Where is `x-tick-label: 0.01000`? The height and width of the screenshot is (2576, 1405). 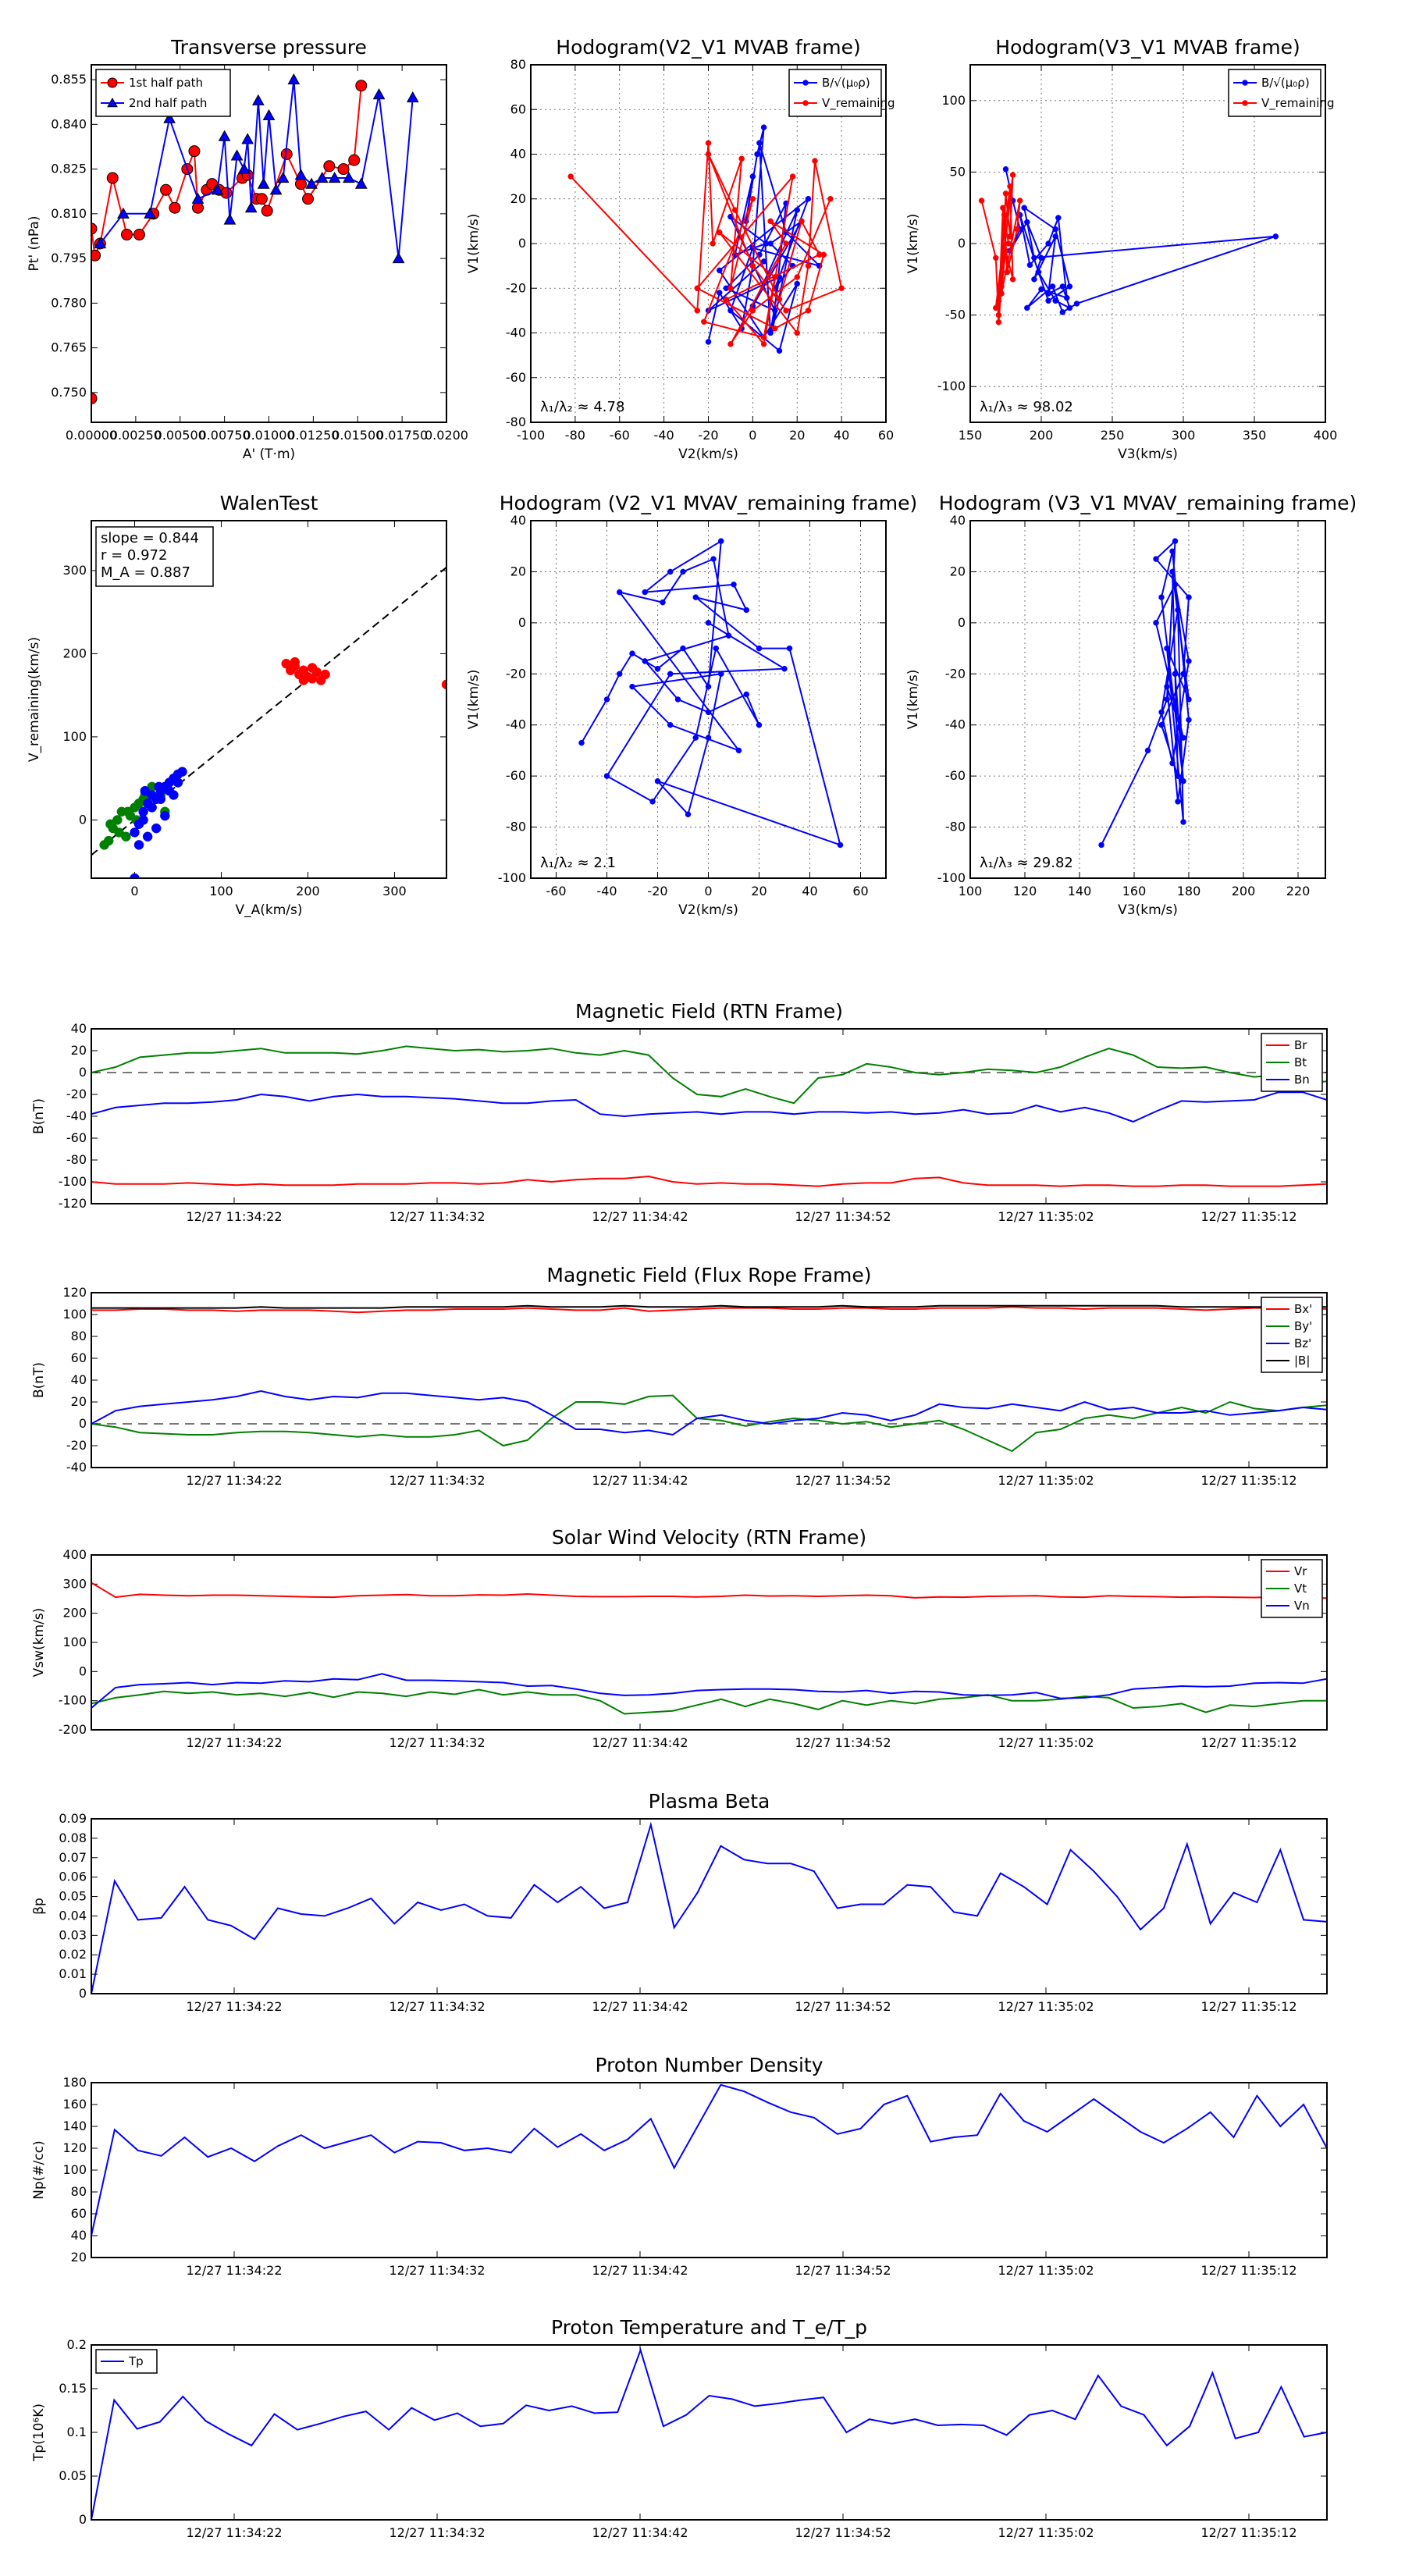
x-tick-label: 0.01000 is located at coordinates (269, 435).